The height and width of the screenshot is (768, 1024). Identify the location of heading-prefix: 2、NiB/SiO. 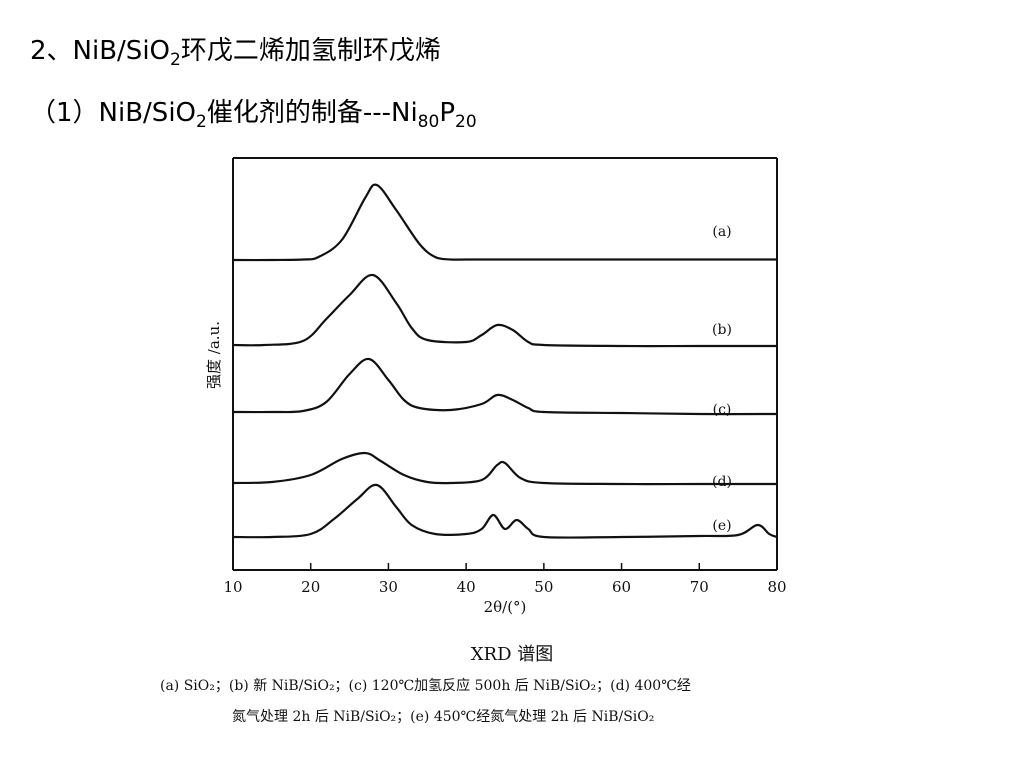
(100, 51).